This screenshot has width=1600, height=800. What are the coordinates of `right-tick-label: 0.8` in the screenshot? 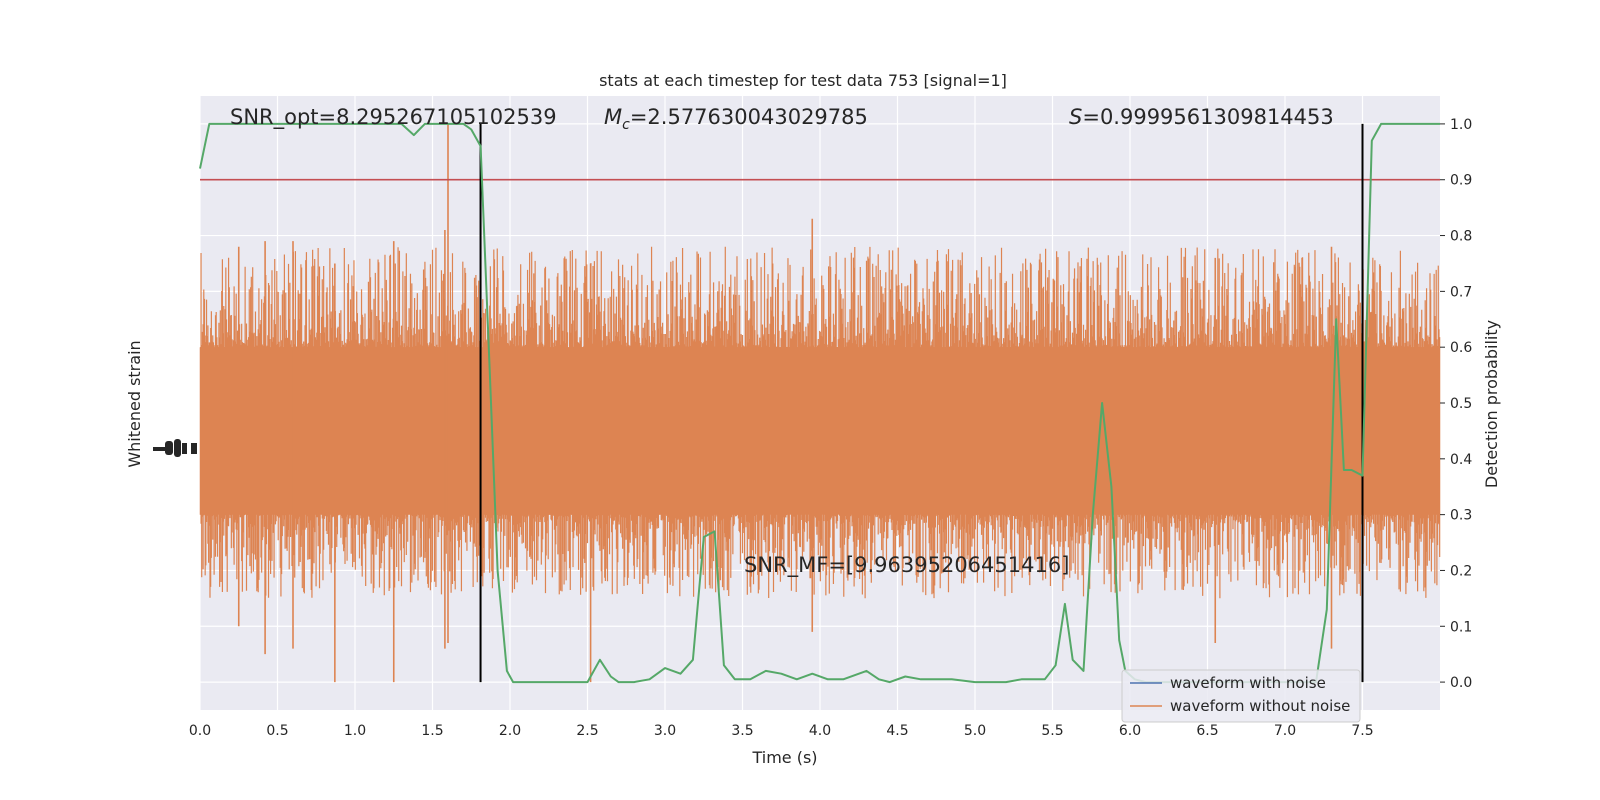 It's located at (1461, 237).